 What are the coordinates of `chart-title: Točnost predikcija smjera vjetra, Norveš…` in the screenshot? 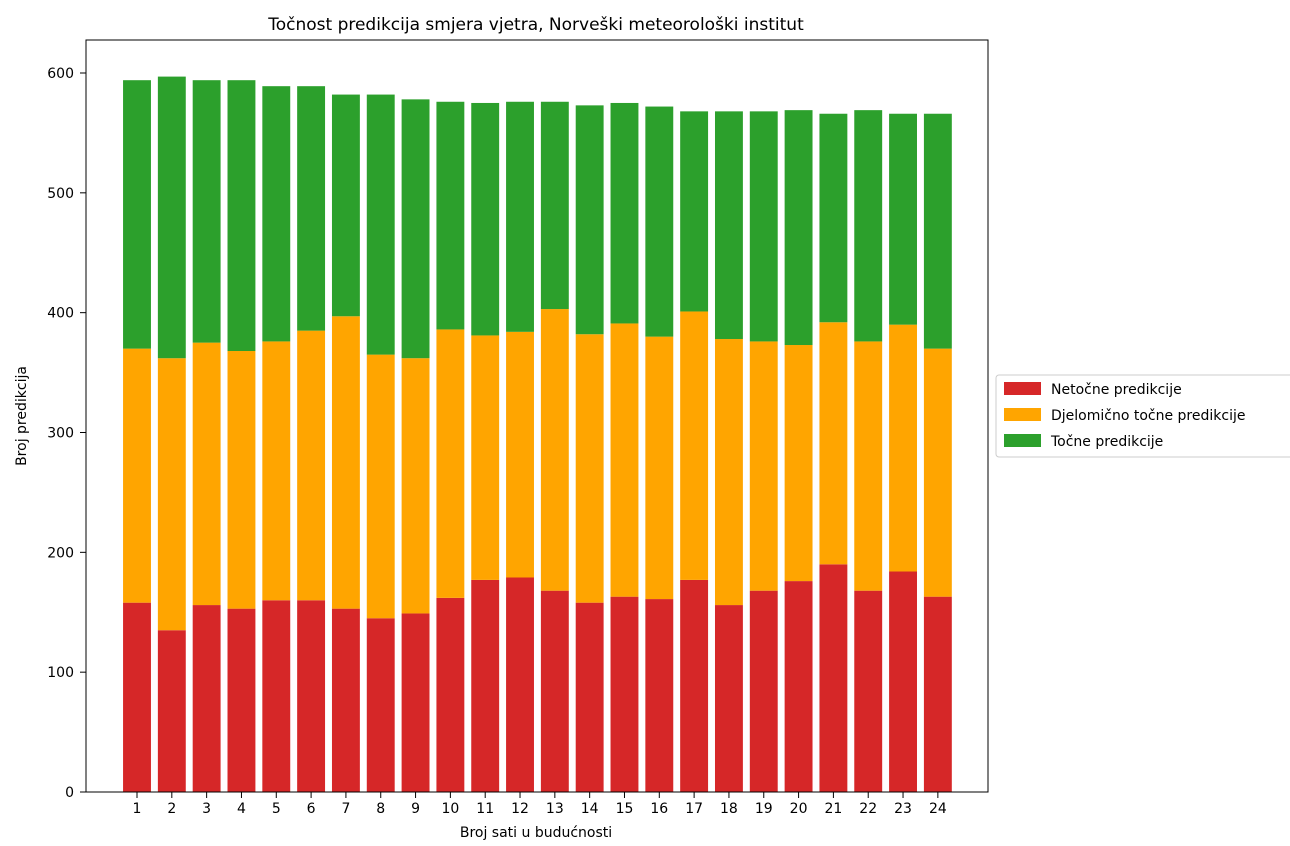 It's located at (535, 25).